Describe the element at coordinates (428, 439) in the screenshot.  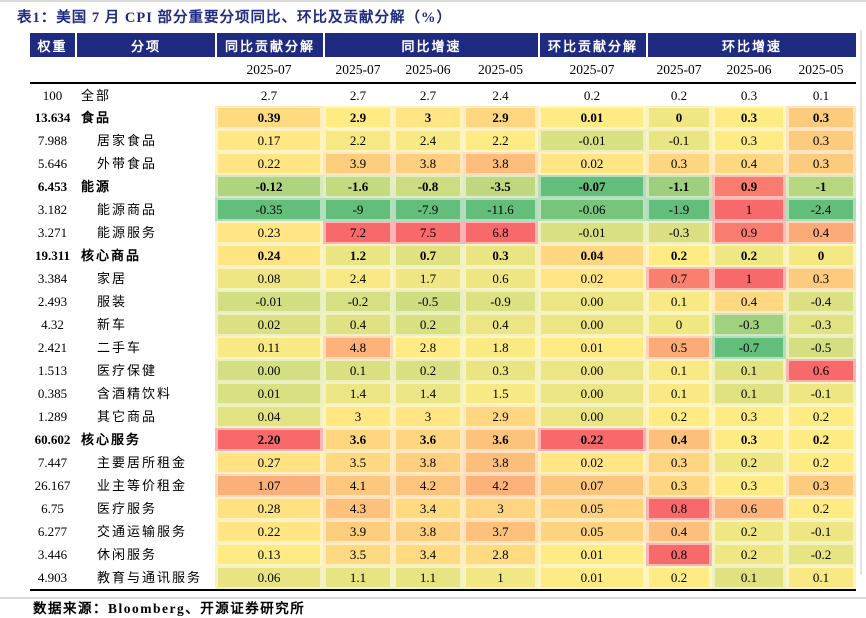
I see `value-cell: 3.6` at that location.